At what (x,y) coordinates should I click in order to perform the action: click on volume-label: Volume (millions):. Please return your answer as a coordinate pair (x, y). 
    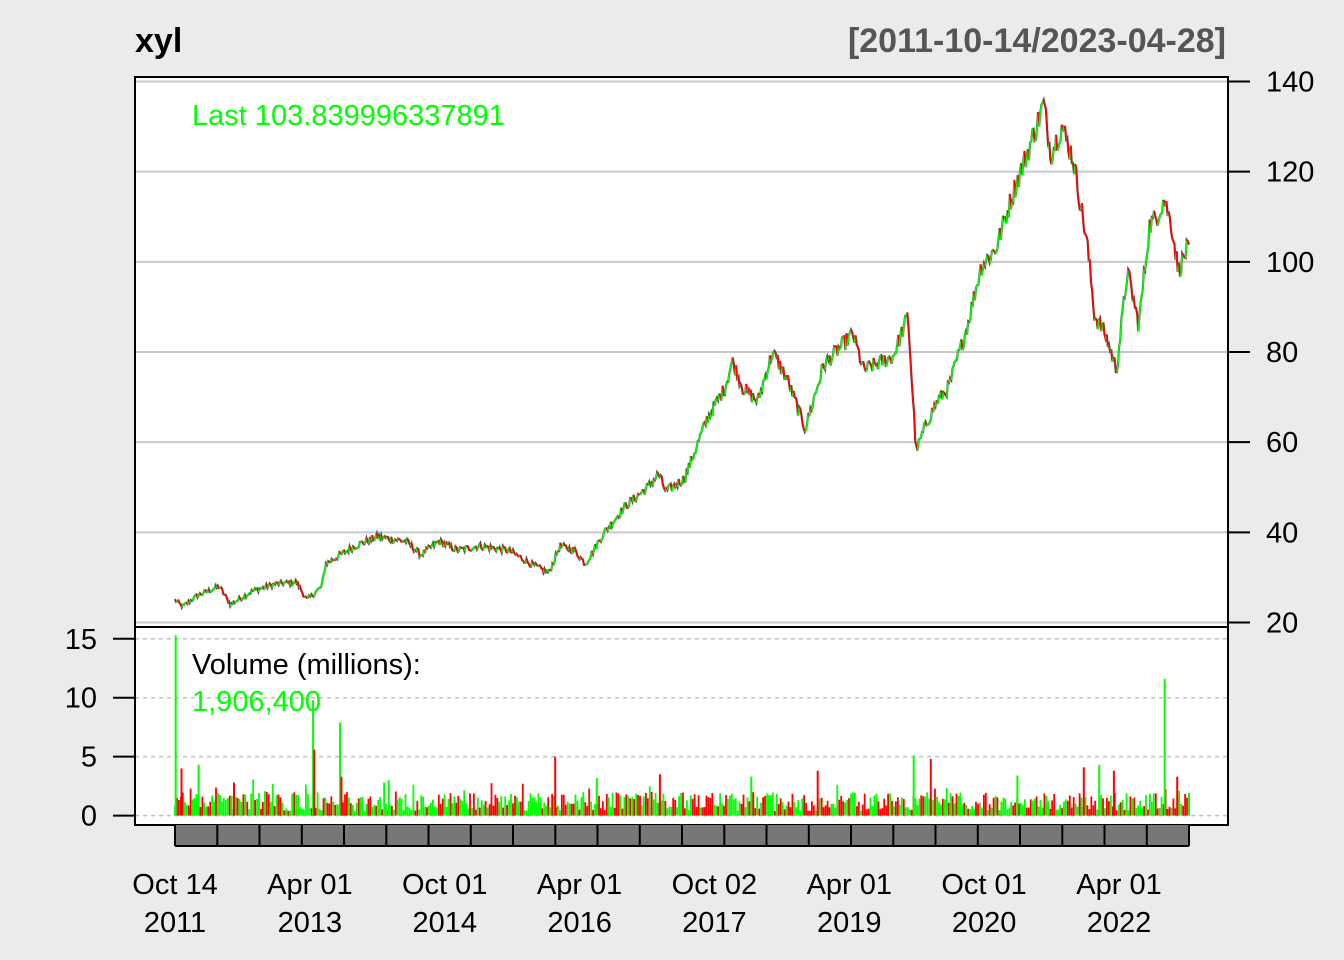
    Looking at the image, I should click on (306, 665).